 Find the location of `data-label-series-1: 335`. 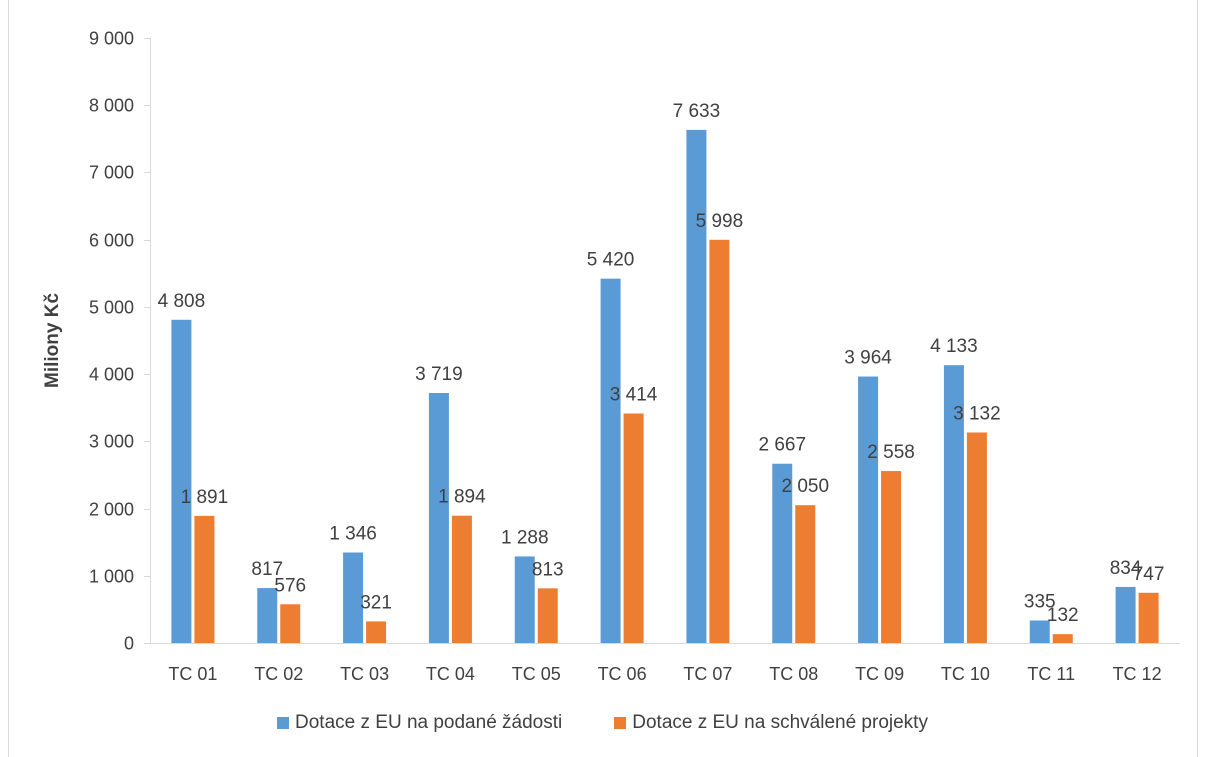

data-label-series-1: 335 is located at coordinates (1040, 601).